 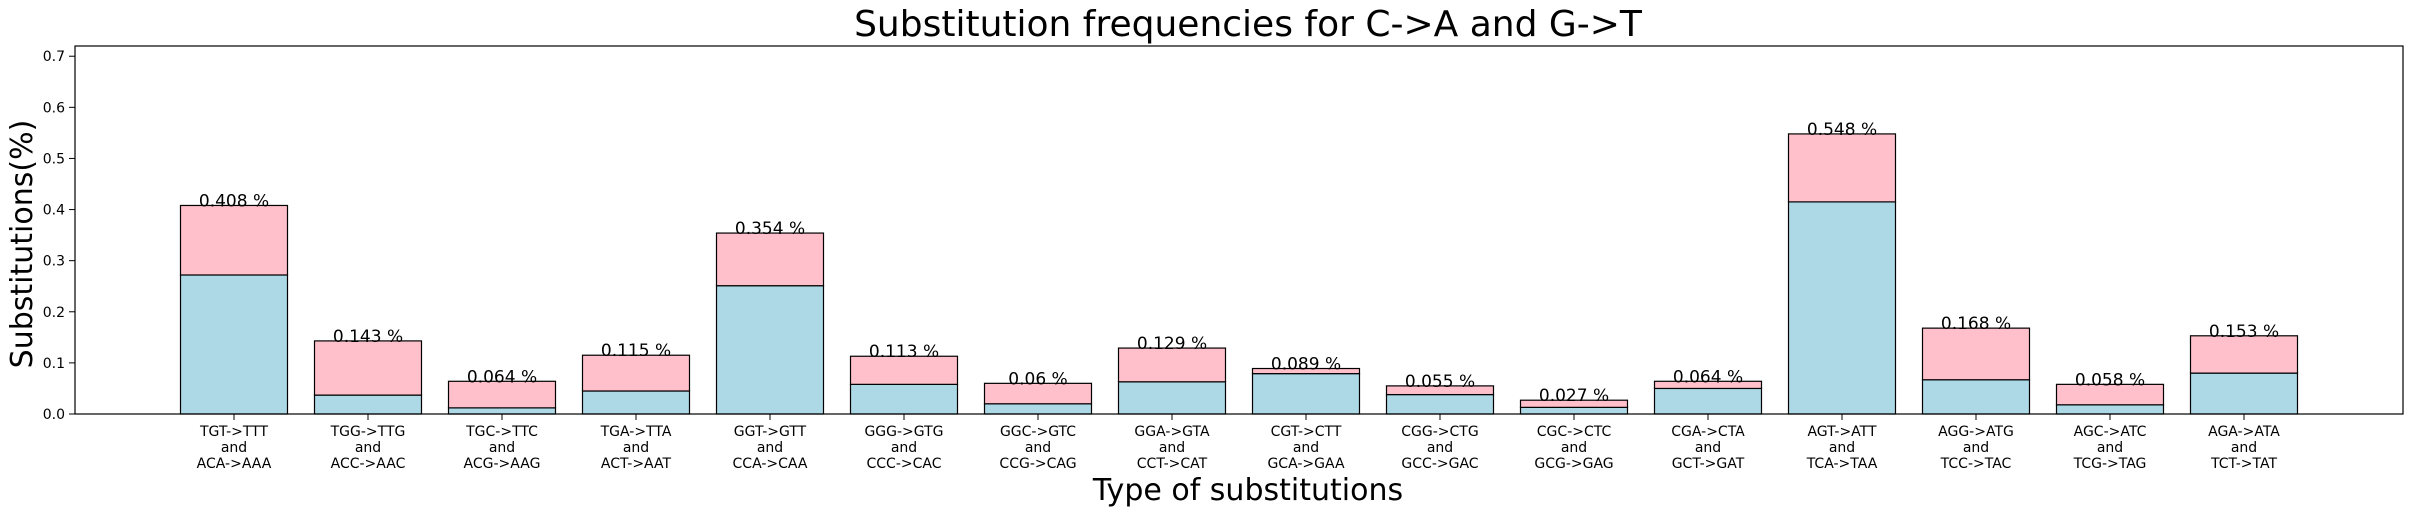 I want to click on x-tick-label: TCT->TAT, so click(x=2244, y=464).